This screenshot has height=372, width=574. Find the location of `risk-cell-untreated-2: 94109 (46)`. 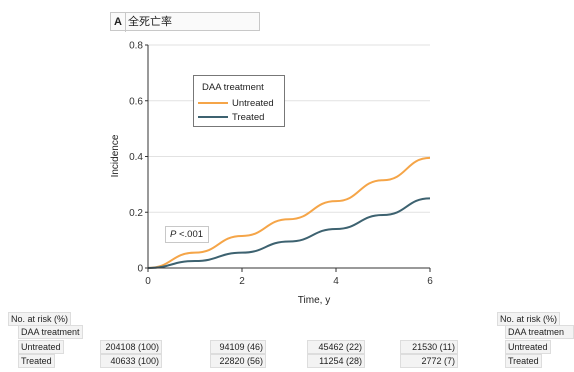

risk-cell-untreated-2: 94109 (46) is located at coordinates (238, 347).